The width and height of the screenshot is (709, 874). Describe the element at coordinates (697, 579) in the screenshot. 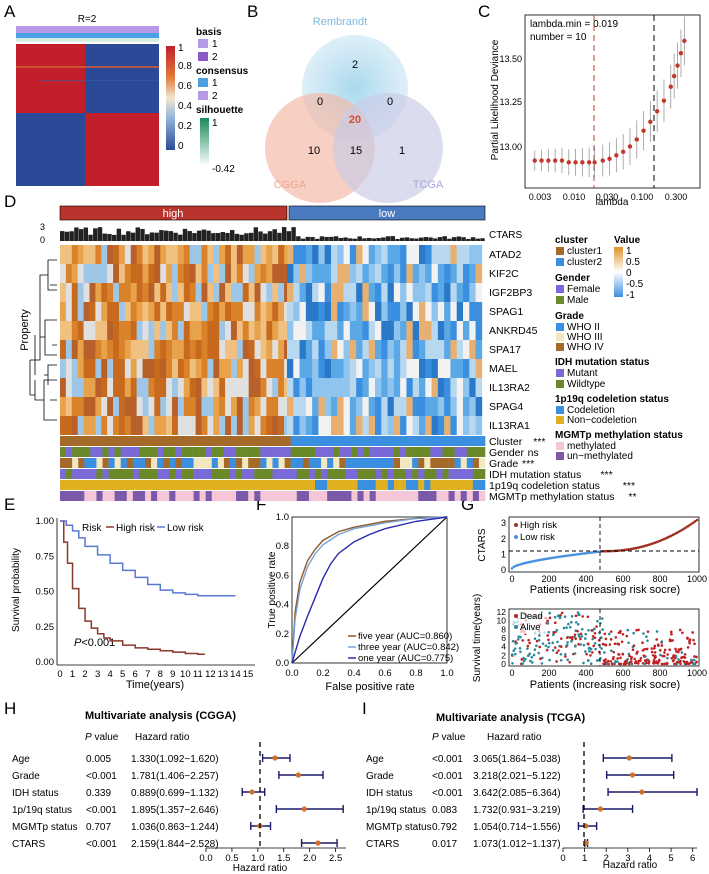

I see `g-top-xtick: 1000` at that location.